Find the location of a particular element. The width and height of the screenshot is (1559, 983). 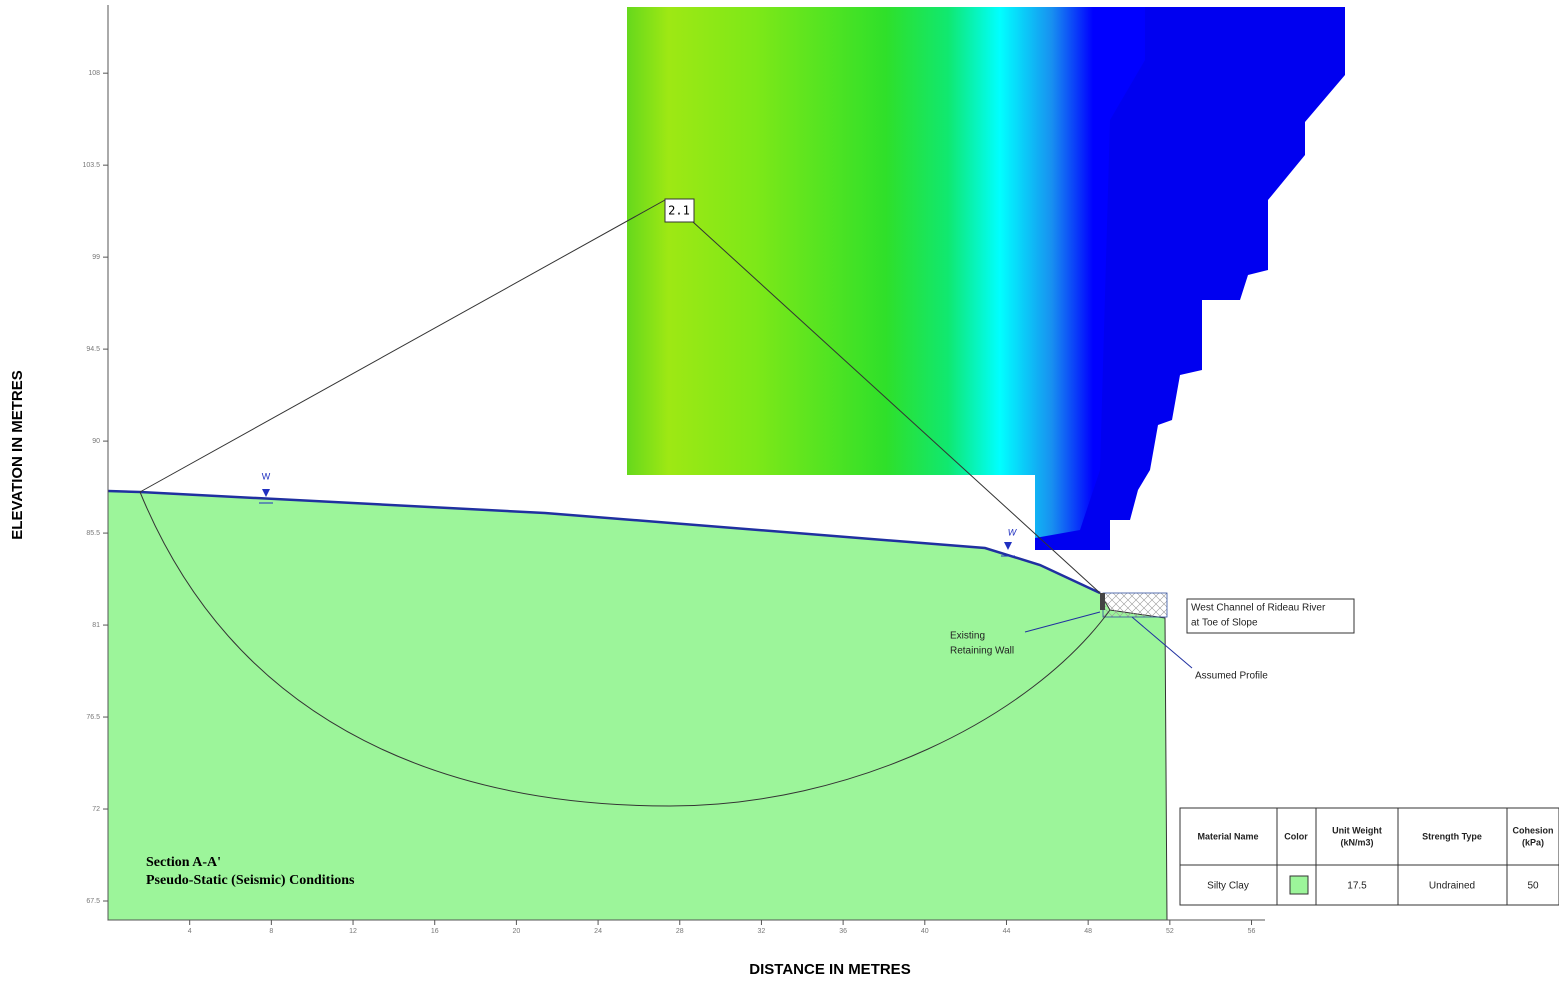

y-tick-label: 67.5 is located at coordinates (93, 901).